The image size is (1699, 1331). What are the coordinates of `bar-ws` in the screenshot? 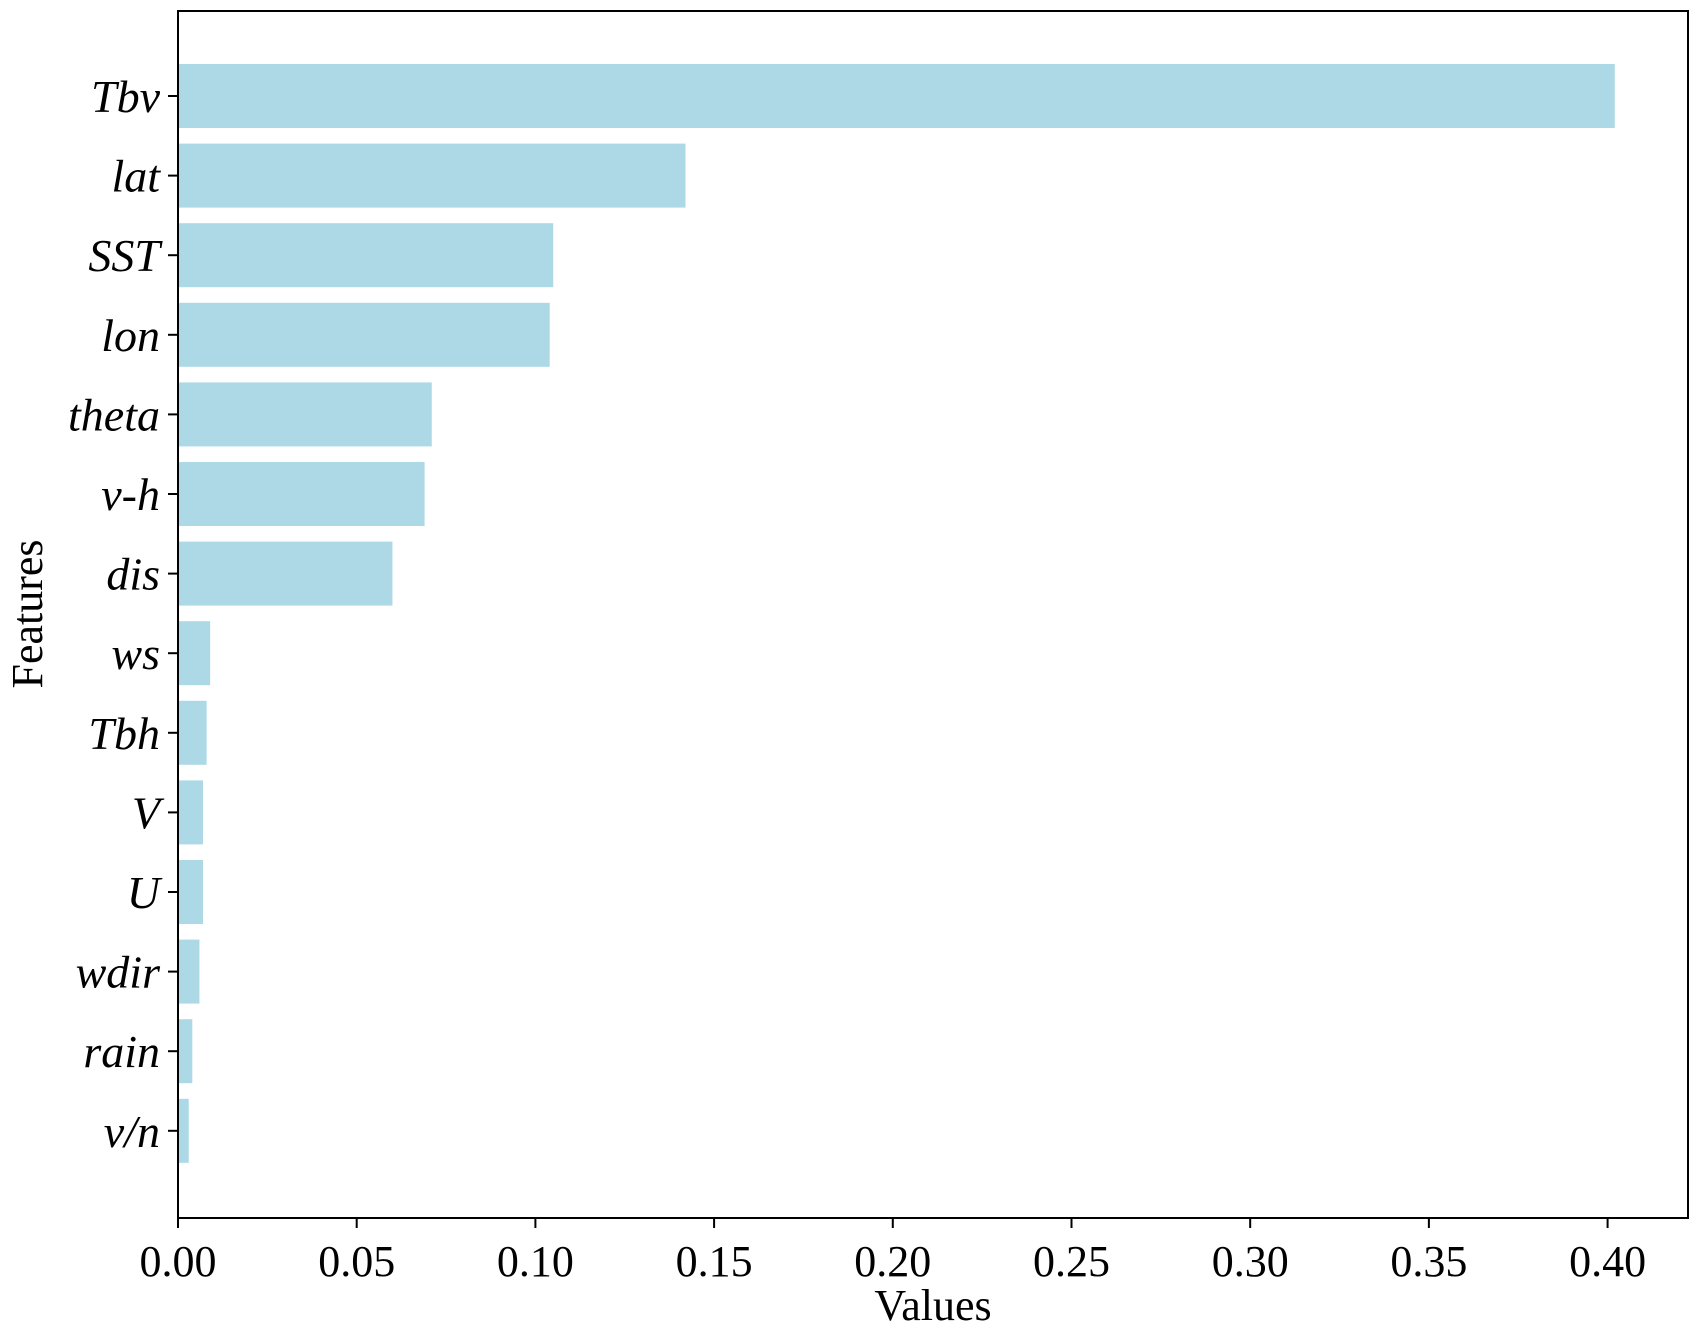 It's located at (194, 653).